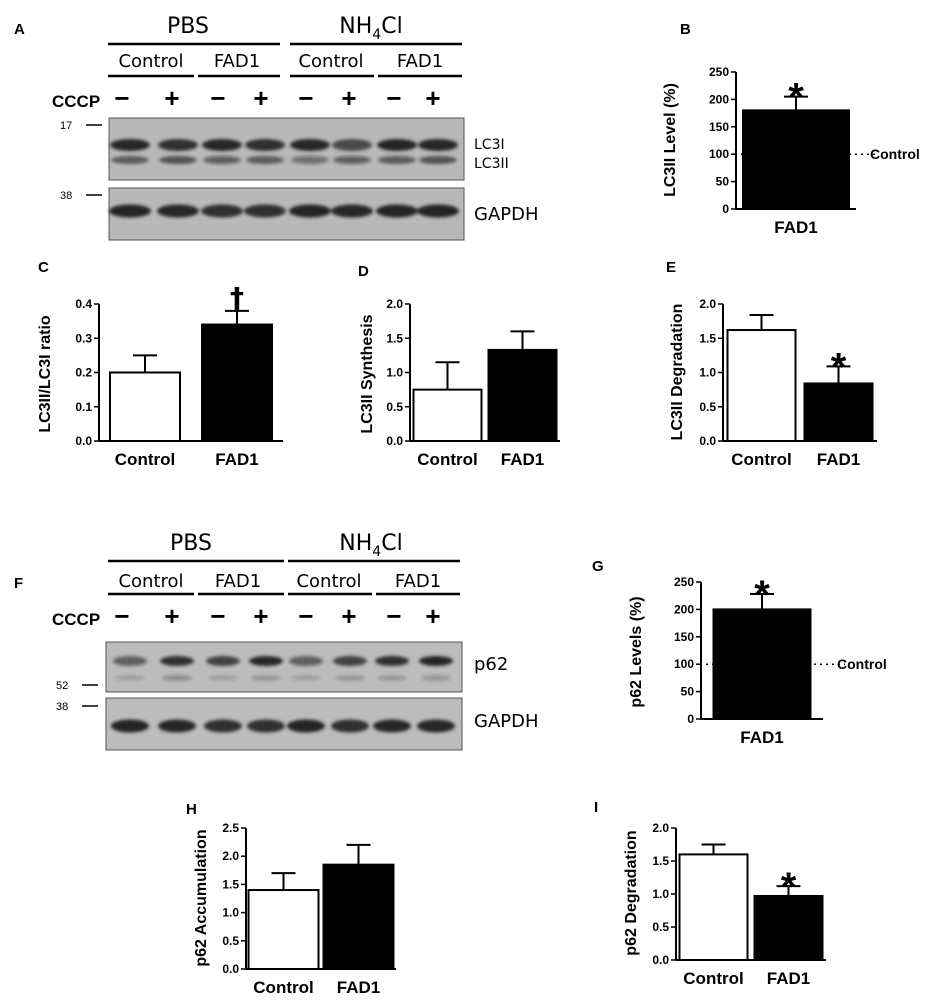  Describe the element at coordinates (367, 373) in the screenshot. I see `y-axis-label: LC3II Synthesis` at that location.